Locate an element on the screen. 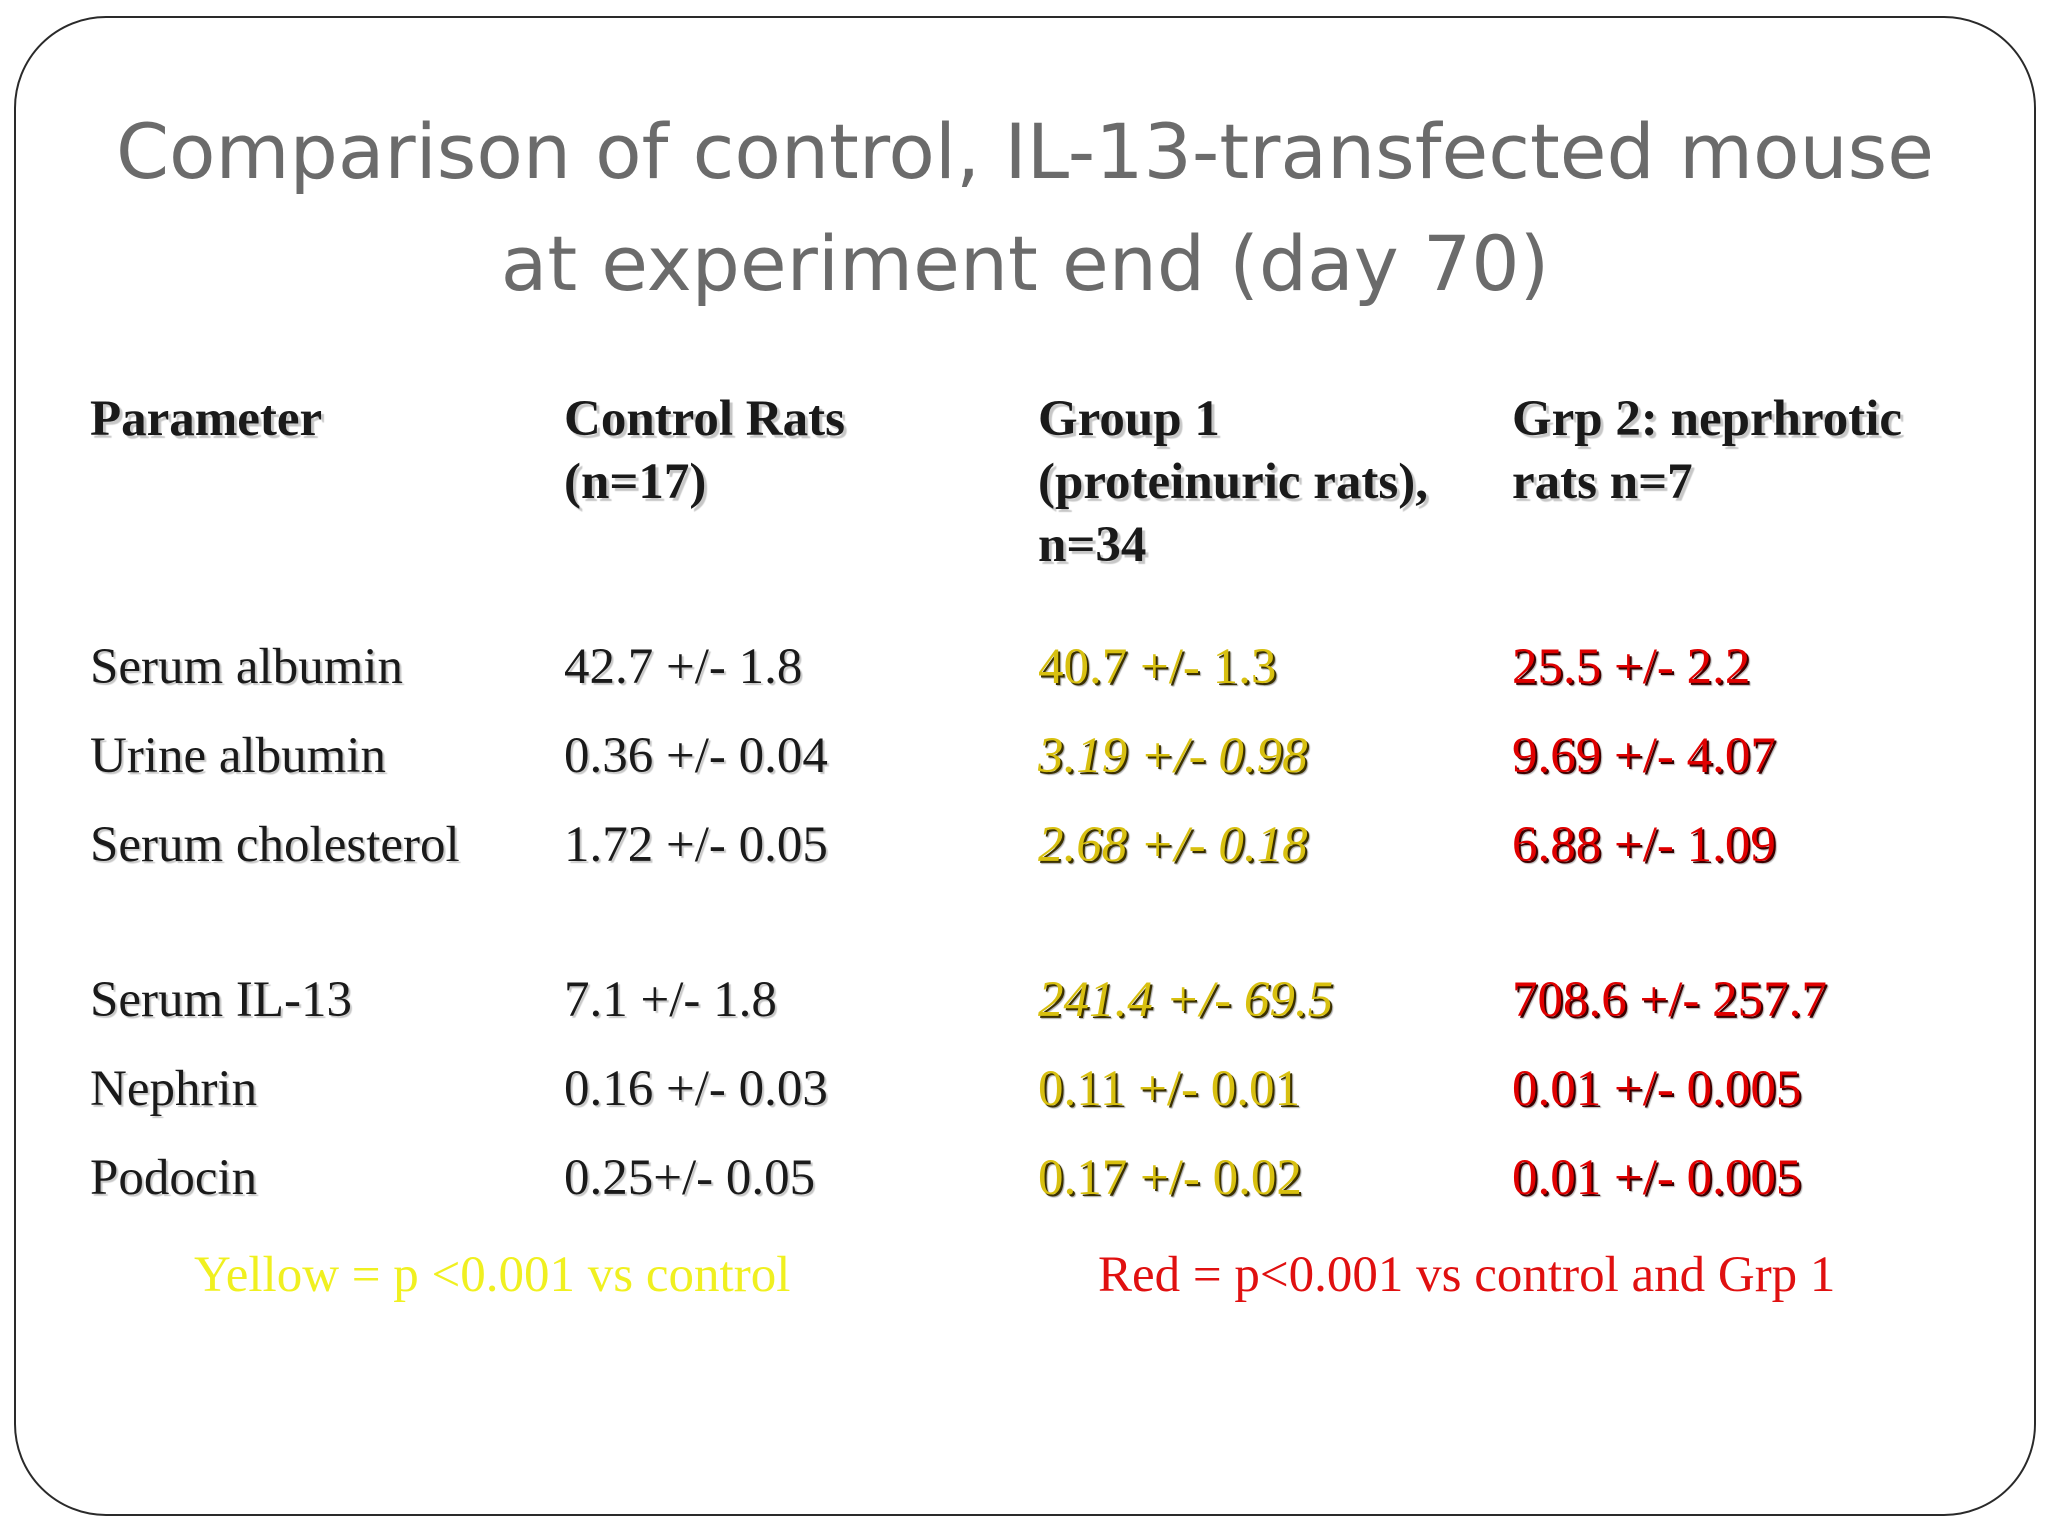  header-group-1-line-3: n=34 is located at coordinates (1092, 545).